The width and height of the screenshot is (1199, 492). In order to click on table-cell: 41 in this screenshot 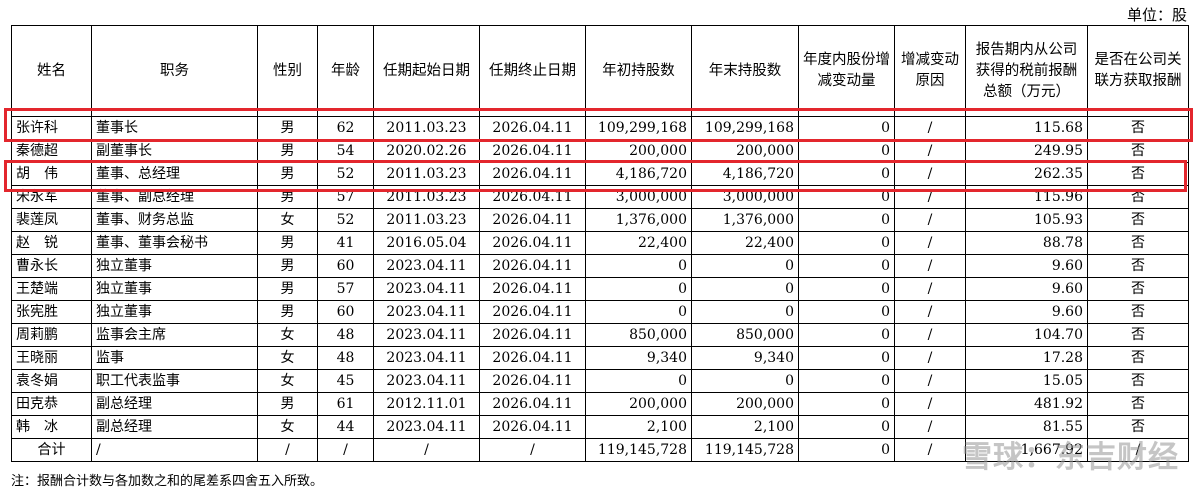, I will do `click(345, 243)`.